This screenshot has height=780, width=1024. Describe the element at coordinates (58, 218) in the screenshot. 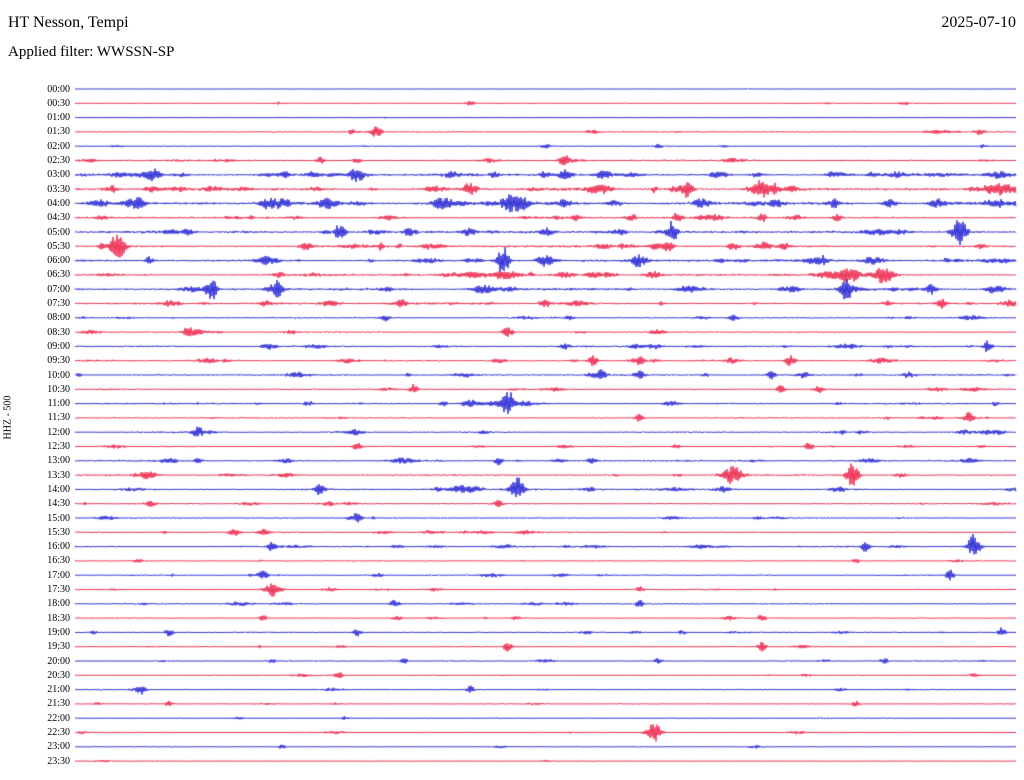

I see `time-label-0430: 04:30` at that location.